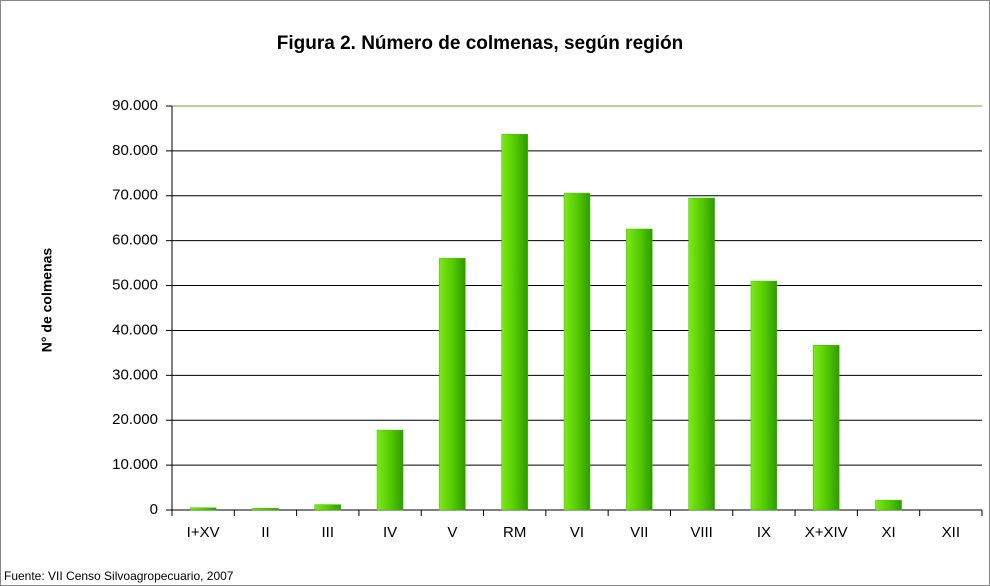  What do you see at coordinates (514, 532) in the screenshot?
I see `x-tick-label: RM` at bounding box center [514, 532].